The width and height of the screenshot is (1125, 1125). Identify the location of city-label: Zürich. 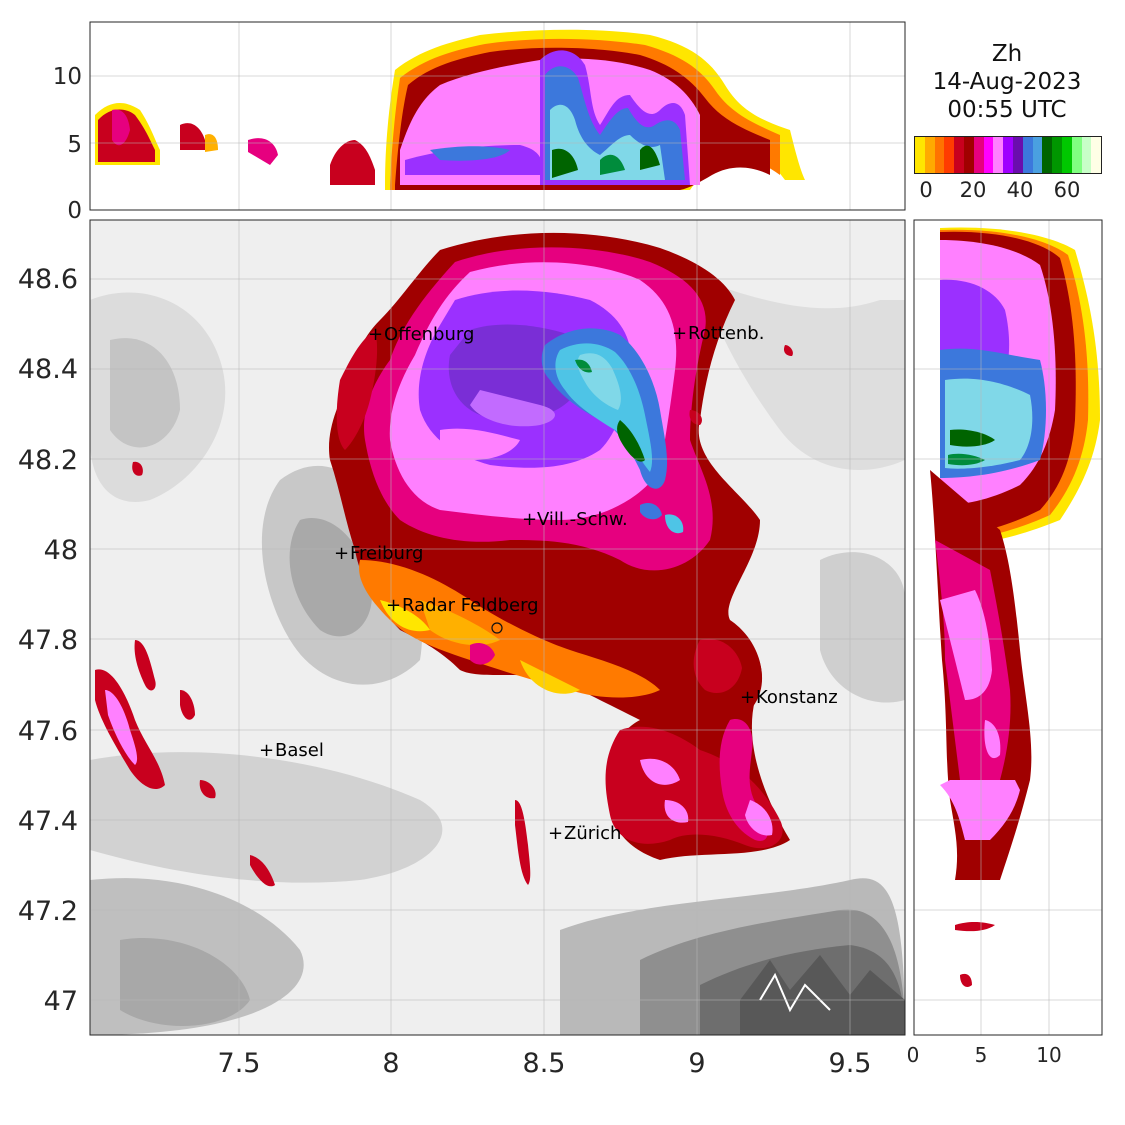
(592, 833).